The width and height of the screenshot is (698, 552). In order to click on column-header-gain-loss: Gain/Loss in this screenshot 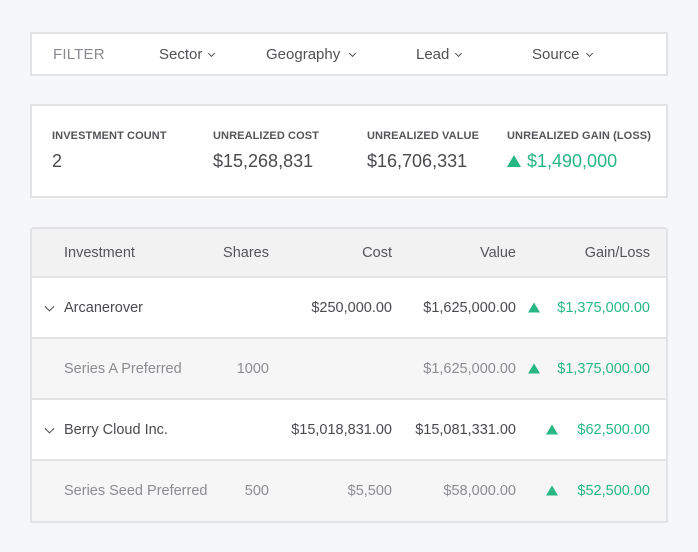, I will do `click(617, 252)`.